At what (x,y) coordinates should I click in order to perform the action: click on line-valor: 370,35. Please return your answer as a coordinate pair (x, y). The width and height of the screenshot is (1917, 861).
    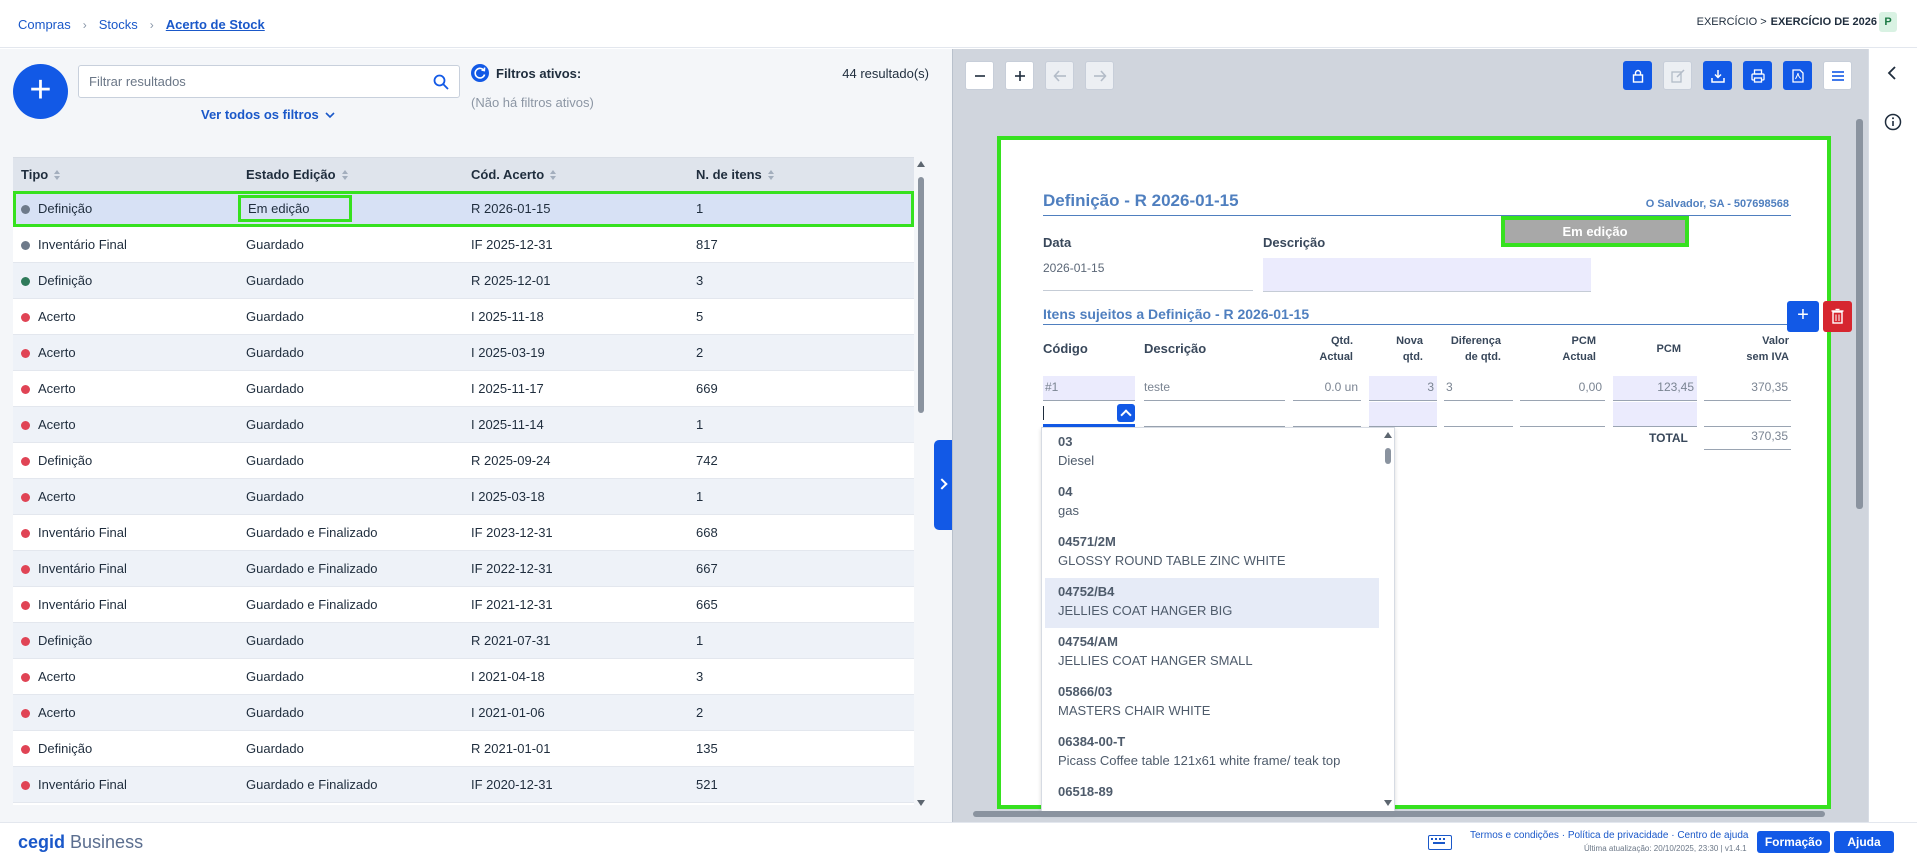
    Looking at the image, I should click on (1747, 388).